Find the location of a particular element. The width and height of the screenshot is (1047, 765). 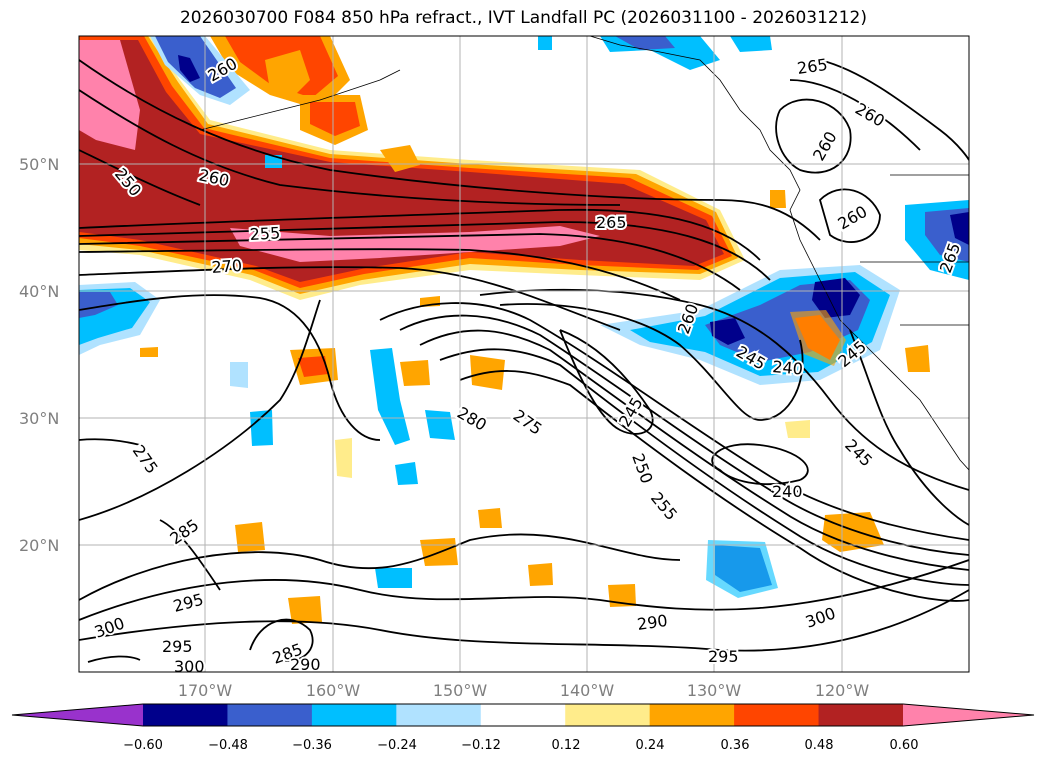

lat-tick-label: 40°N is located at coordinates (39, 291).